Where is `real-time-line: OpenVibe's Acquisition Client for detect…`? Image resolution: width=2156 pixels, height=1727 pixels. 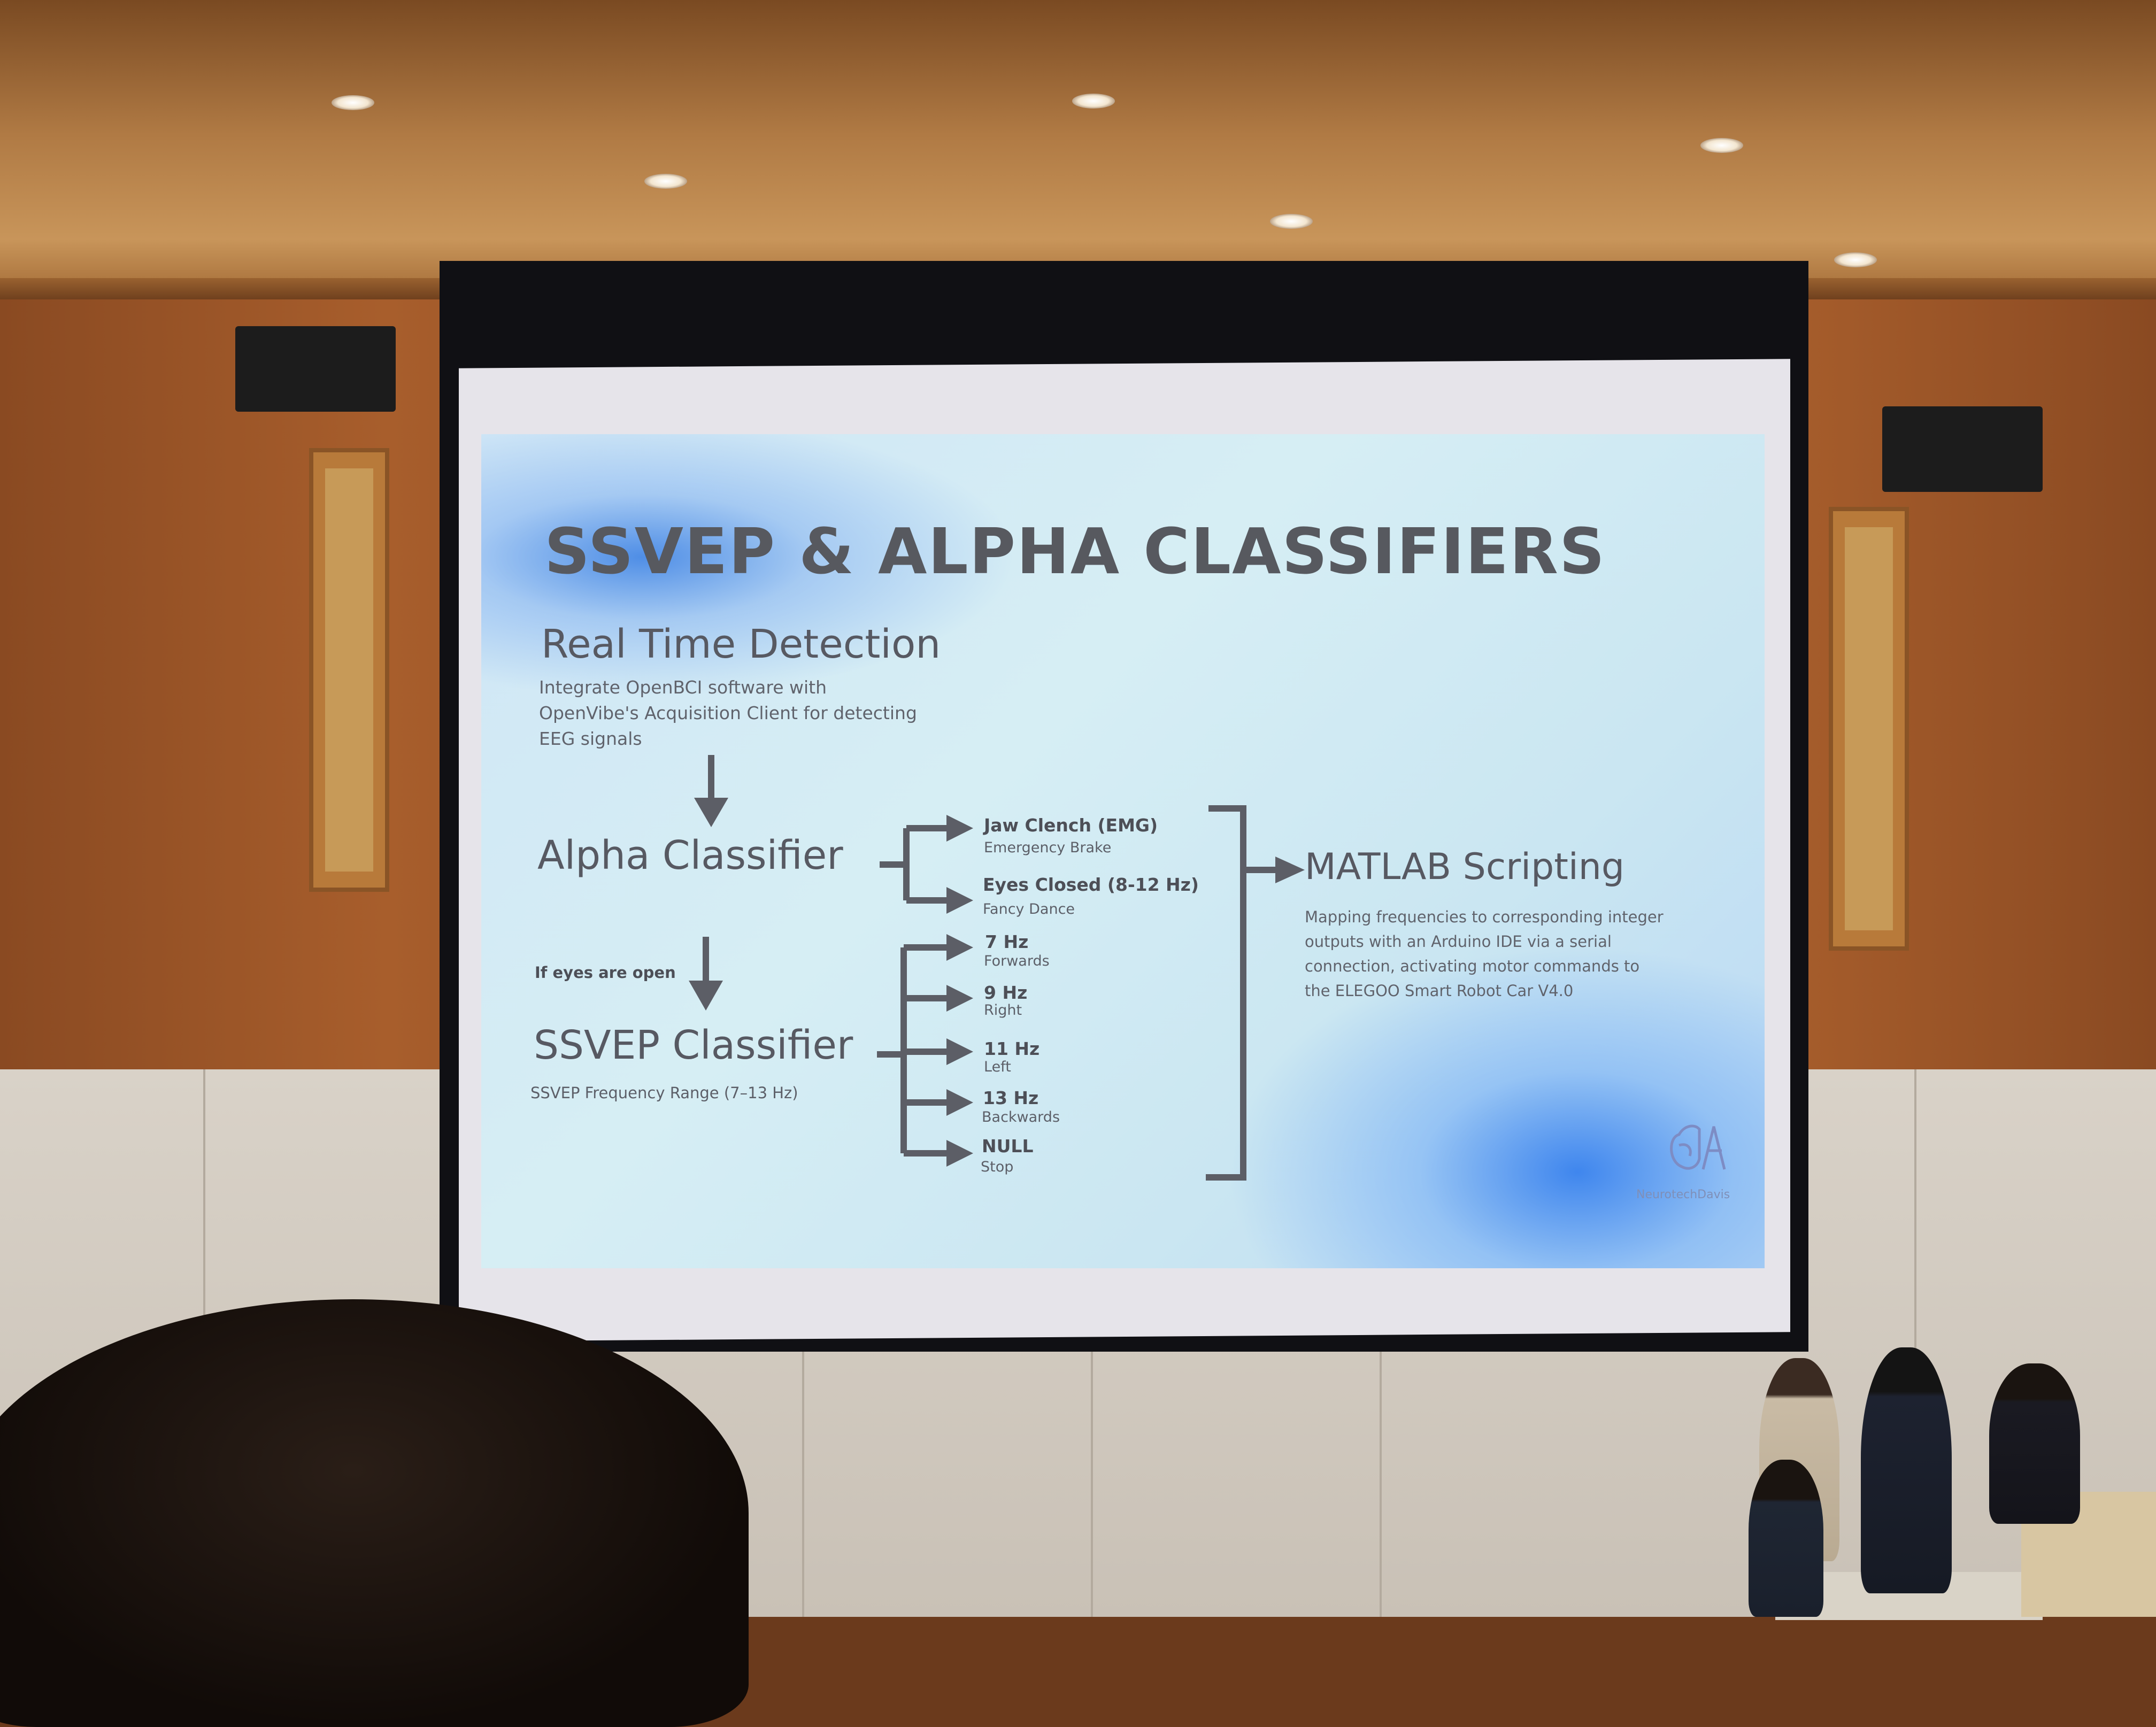
real-time-line: OpenVibe's Acquisition Client for detect… is located at coordinates (728, 713).